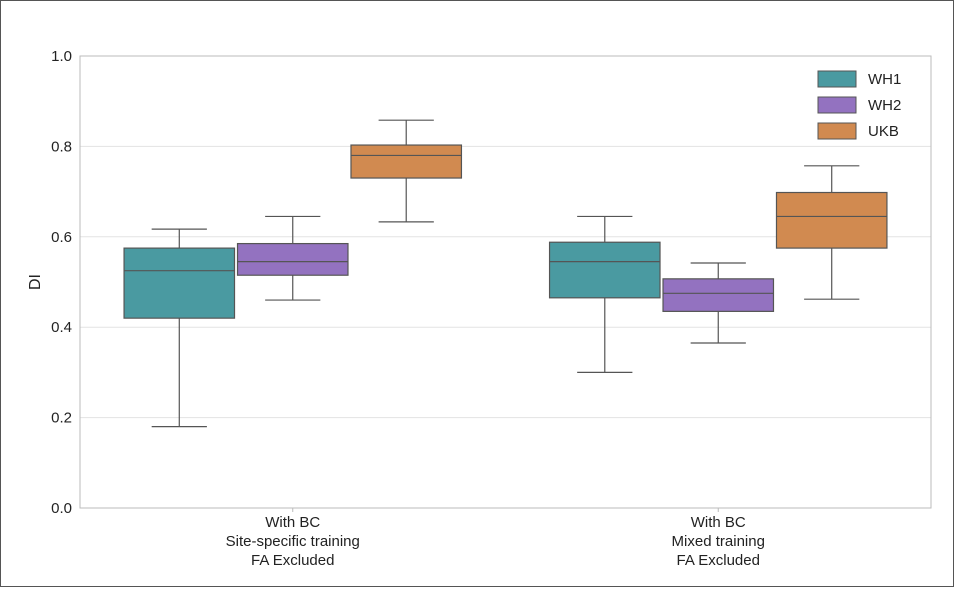 The image size is (954, 592). Describe the element at coordinates (883, 131) in the screenshot. I see `legend-label-UKB: UKB` at that location.